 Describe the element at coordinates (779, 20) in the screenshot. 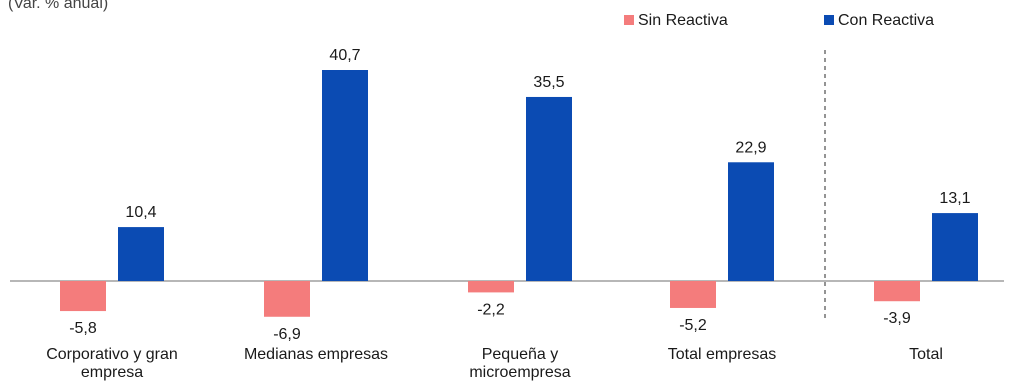

I see `legend: Sin Reactiva Con Reactiva` at that location.